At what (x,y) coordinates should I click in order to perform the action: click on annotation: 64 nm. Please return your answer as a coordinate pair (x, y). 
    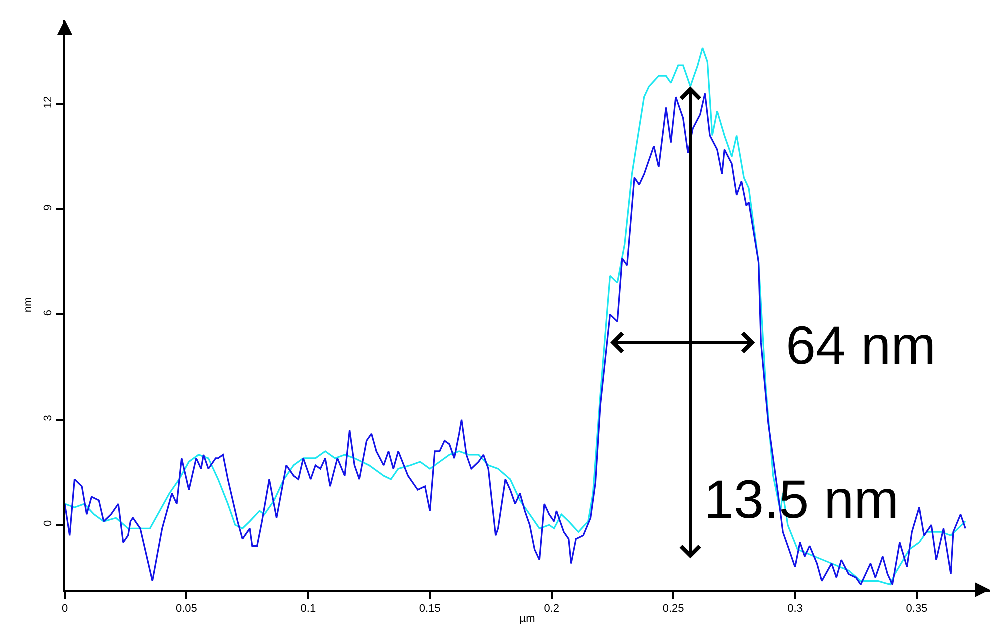
    Looking at the image, I should click on (861, 346).